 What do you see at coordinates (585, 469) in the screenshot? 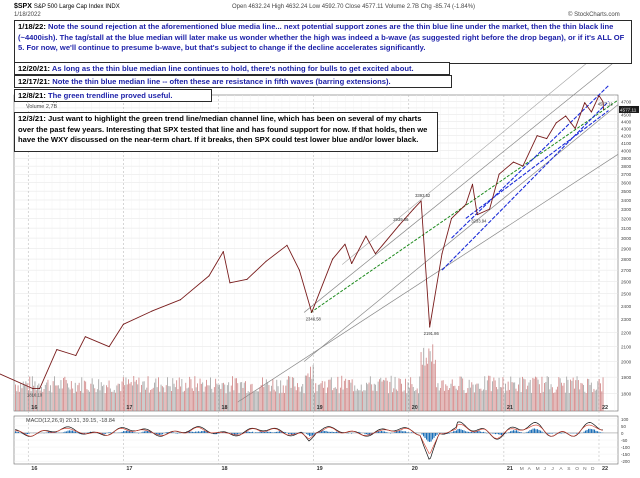
I see `month-label: N` at bounding box center [585, 469].